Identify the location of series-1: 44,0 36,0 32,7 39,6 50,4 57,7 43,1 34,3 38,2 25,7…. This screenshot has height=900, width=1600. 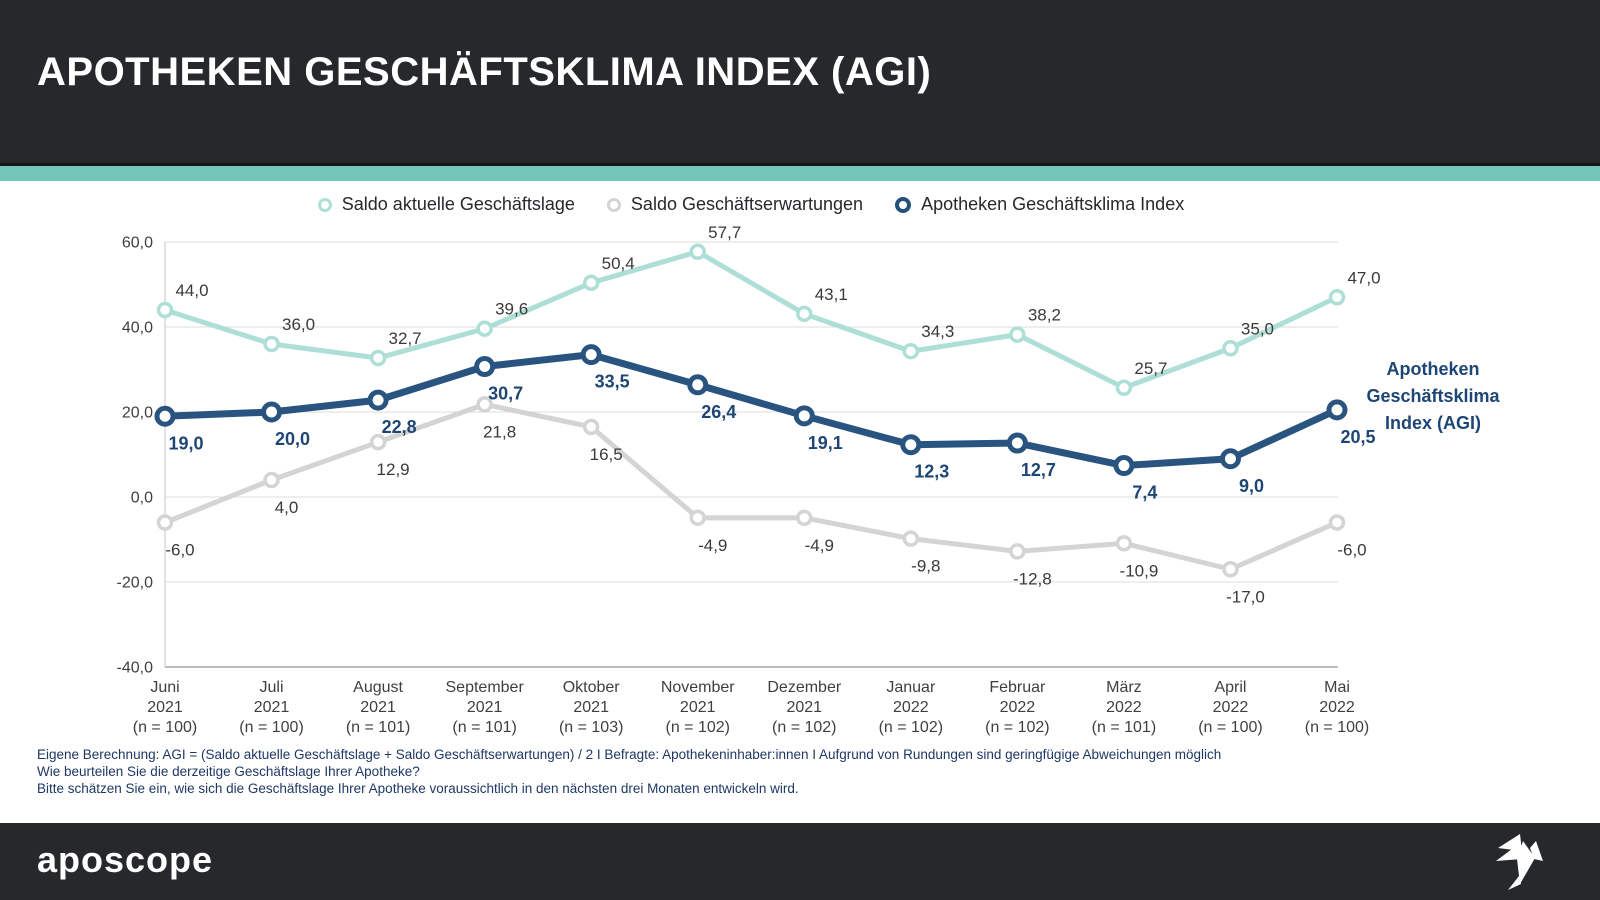
(768, 310).